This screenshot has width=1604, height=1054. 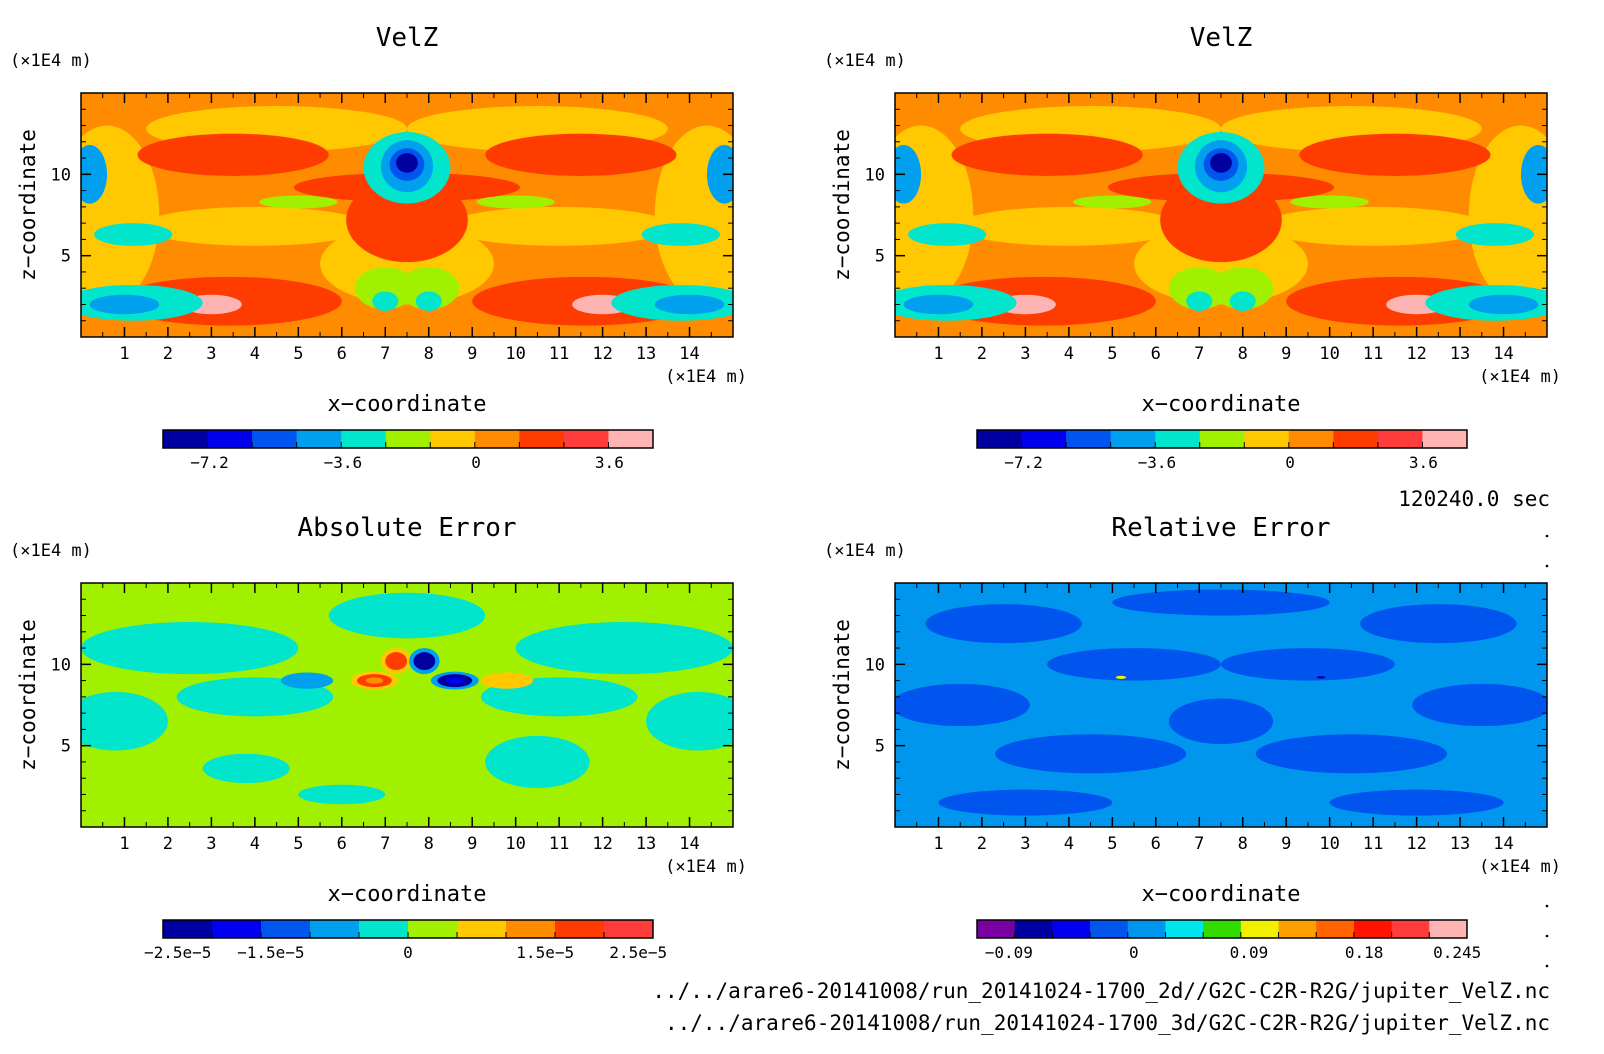 I want to click on colorbar-label: 0.09, so click(x=1249, y=952).